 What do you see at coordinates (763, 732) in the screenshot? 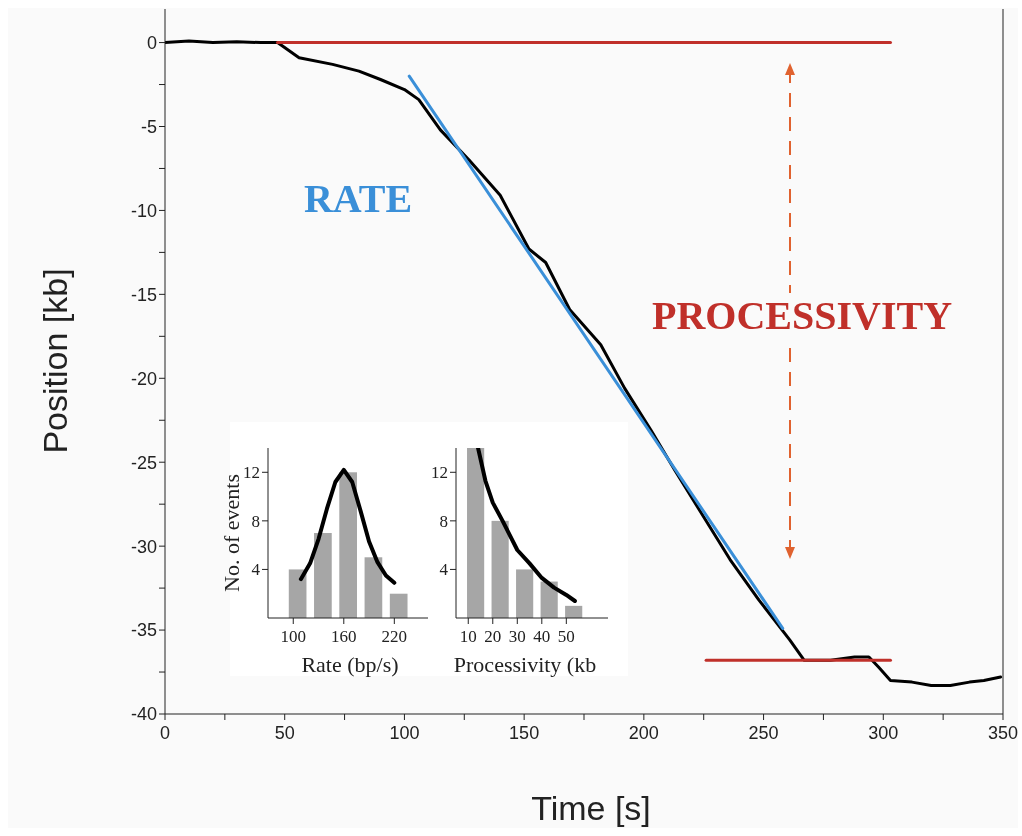
I see `x-tick-label: 250` at bounding box center [763, 732].